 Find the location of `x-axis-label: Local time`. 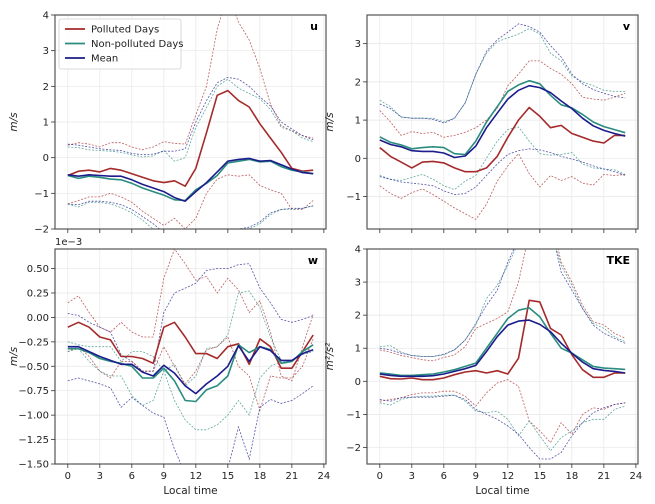

x-axis-label: Local time is located at coordinates (190, 491).